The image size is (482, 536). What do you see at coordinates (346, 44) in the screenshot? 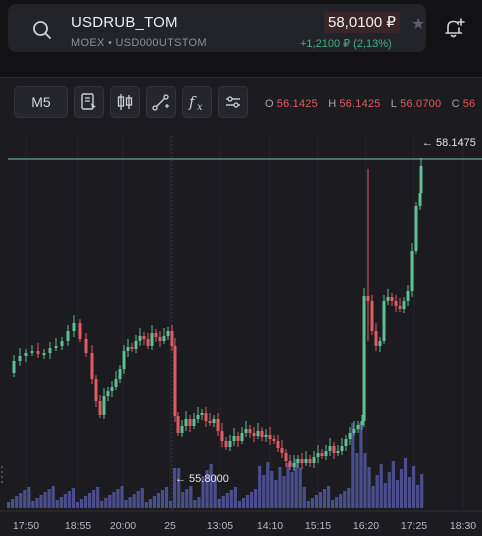
I see `price-change: +1,2100 ₽ (2,13%)` at bounding box center [346, 44].